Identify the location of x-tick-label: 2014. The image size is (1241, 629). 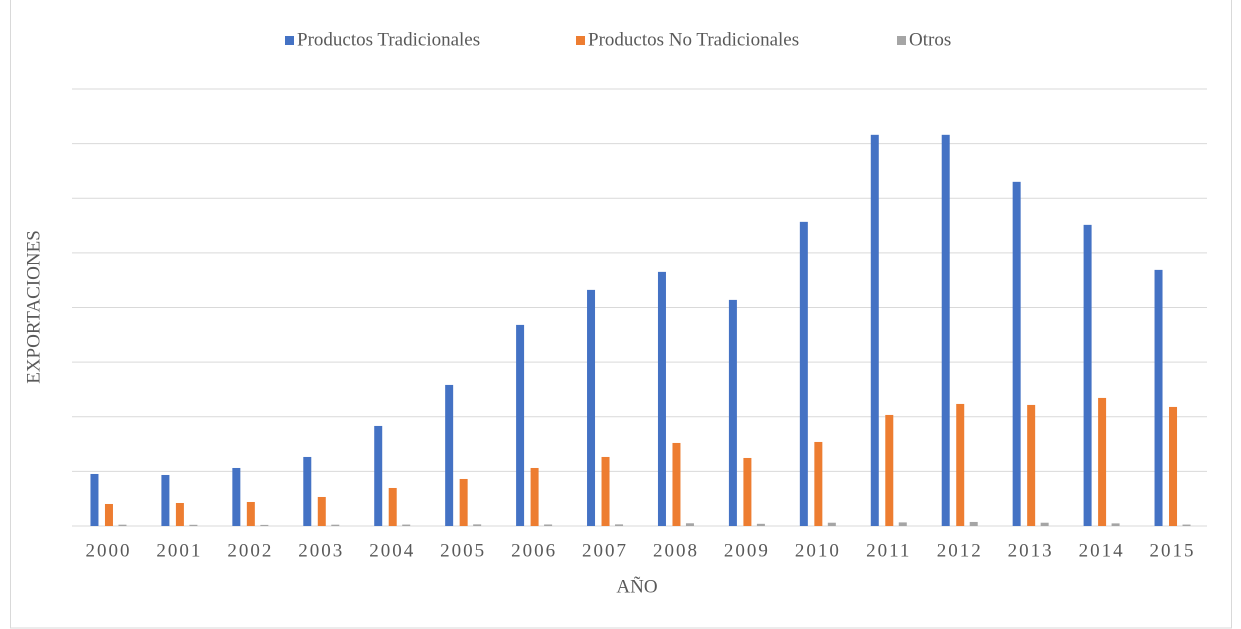
(1102, 550).